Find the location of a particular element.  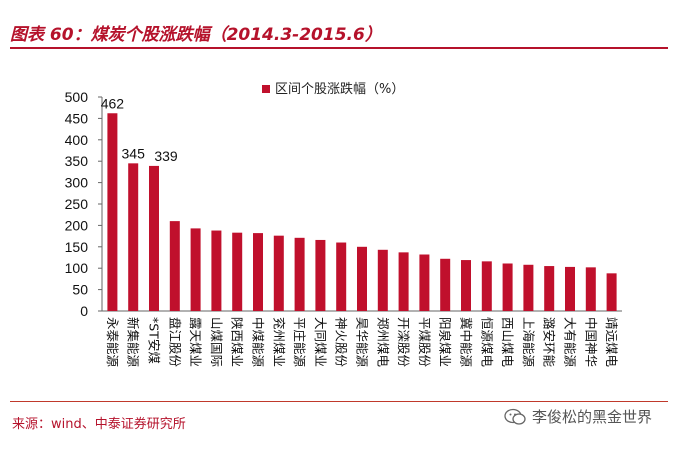

category-label: 神火股份 is located at coordinates (341, 342).